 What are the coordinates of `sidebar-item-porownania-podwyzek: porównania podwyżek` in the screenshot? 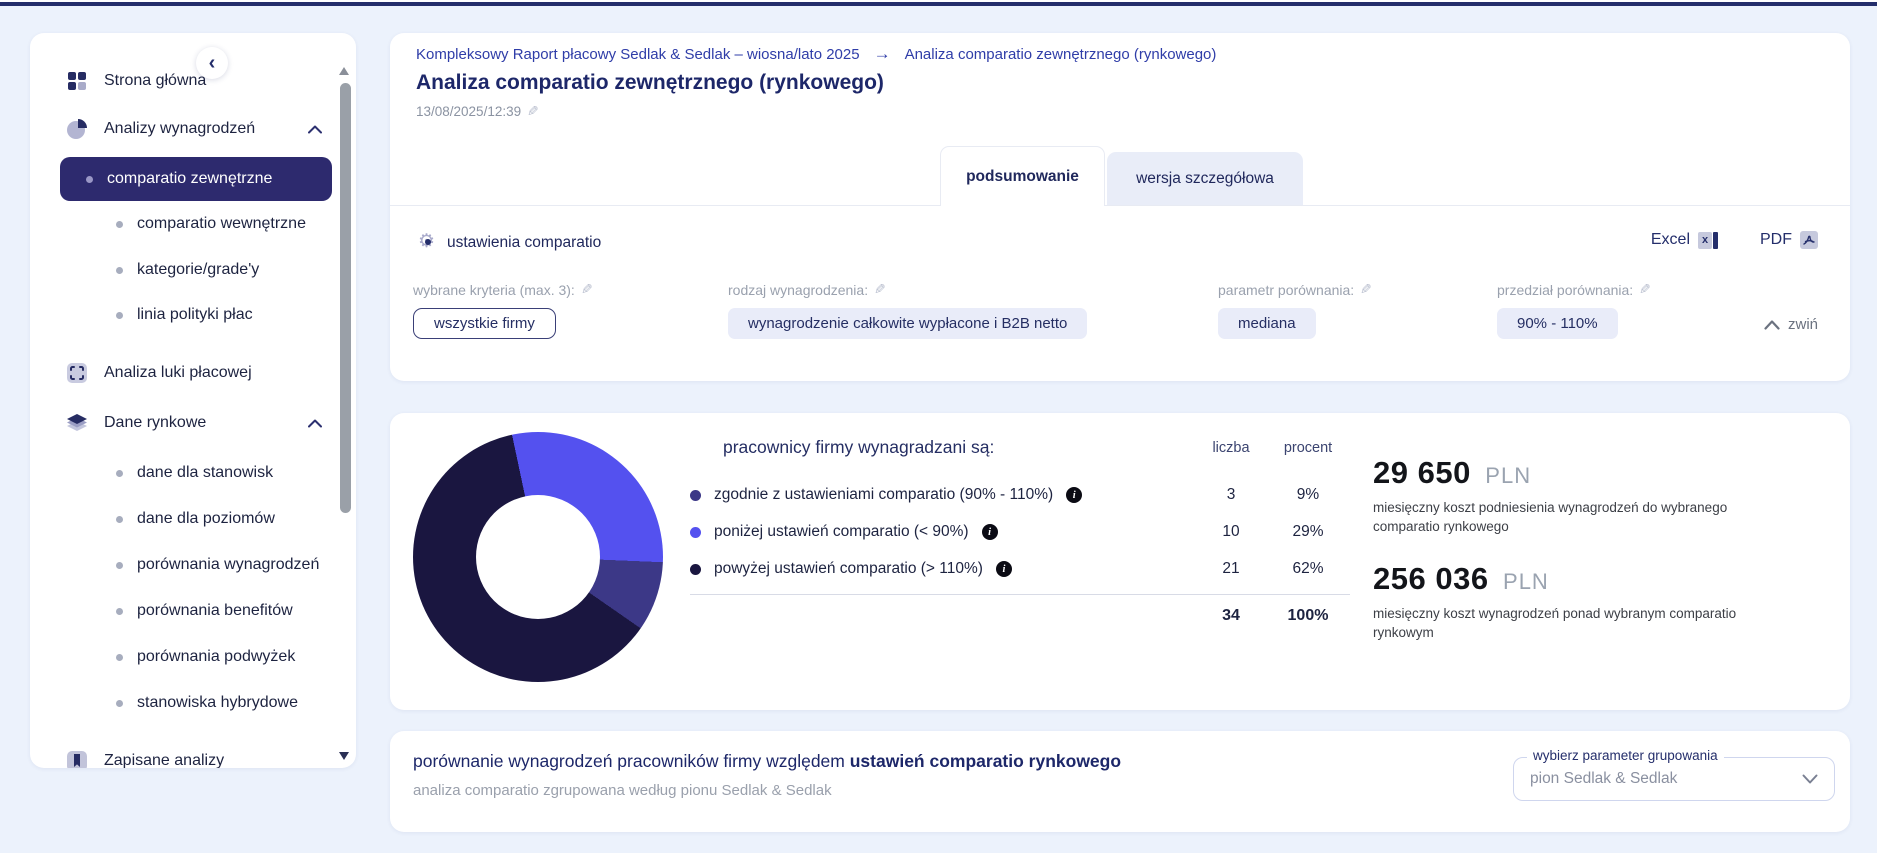 It's located at (219, 657).